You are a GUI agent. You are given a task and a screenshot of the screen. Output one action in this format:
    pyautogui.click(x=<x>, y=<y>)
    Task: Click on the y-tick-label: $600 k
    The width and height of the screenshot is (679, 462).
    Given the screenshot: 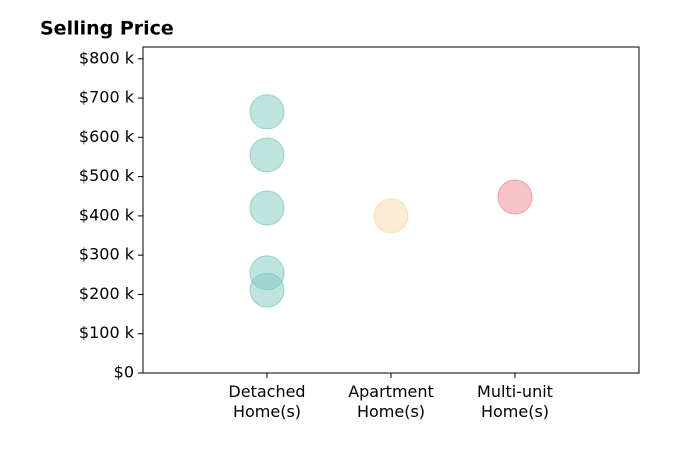 What is the action you would take?
    pyautogui.click(x=107, y=136)
    